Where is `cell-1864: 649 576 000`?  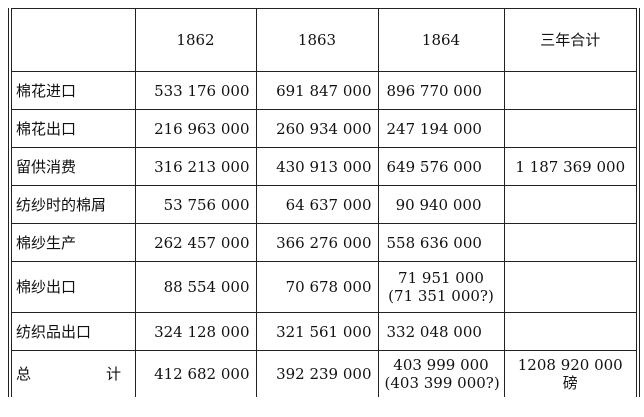
cell-1864: 649 576 000 is located at coordinates (441, 166).